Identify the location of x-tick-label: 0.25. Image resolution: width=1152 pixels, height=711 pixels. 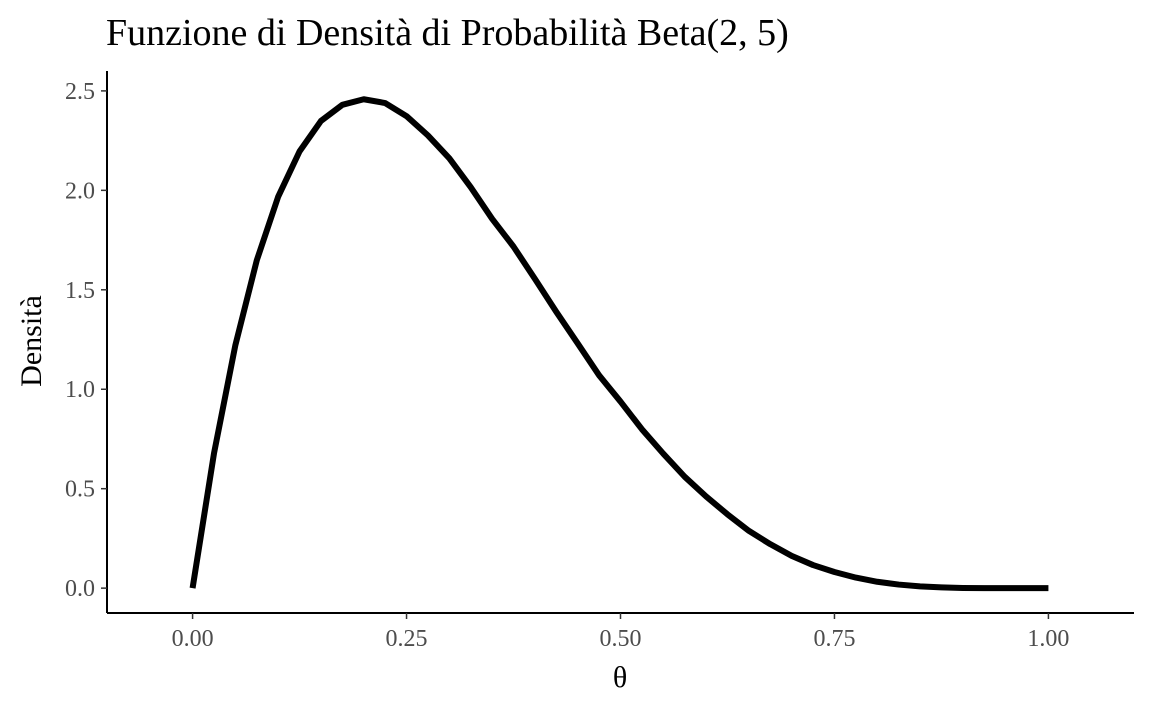
(407, 639).